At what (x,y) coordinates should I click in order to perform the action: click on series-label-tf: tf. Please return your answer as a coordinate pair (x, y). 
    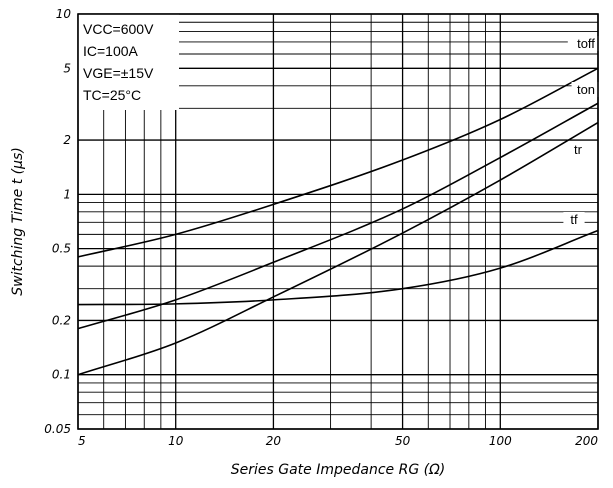
    Looking at the image, I should click on (574, 219).